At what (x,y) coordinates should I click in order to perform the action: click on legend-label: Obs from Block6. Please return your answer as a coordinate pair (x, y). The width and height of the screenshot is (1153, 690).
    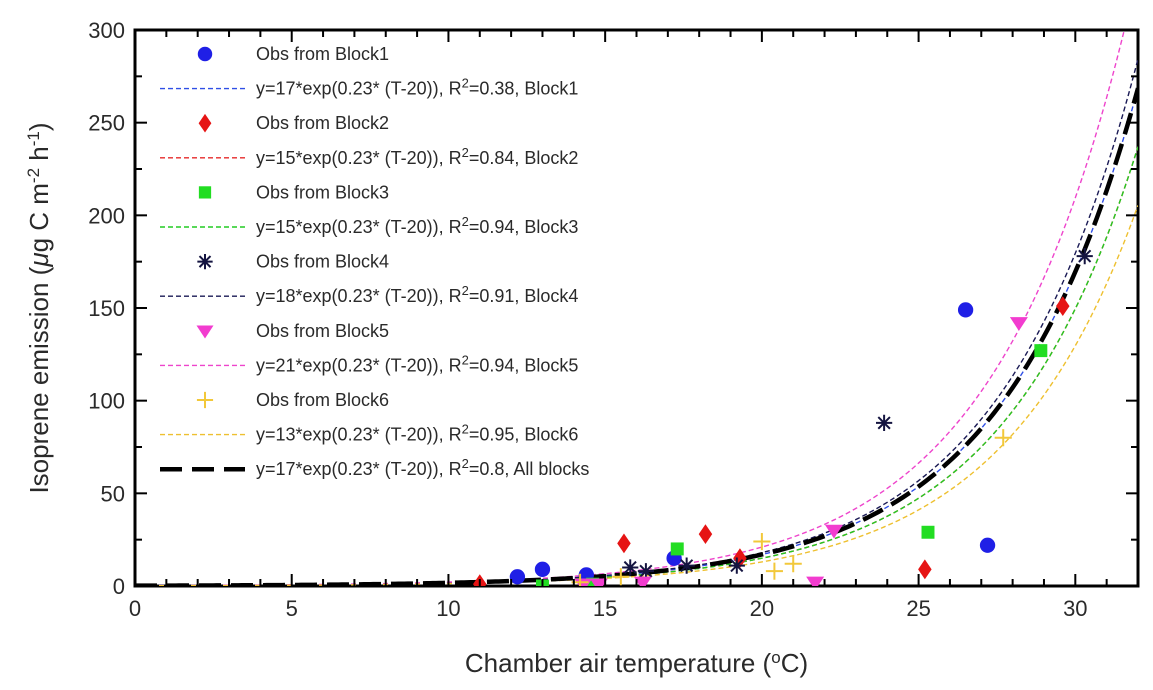
    Looking at the image, I should click on (322, 400).